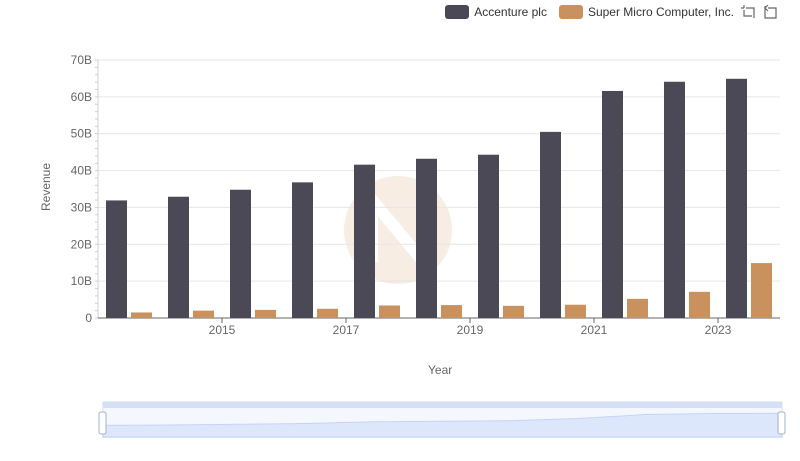 The width and height of the screenshot is (800, 461). Describe the element at coordinates (442, 405) in the screenshot. I see `zoom-move-handle` at that location.